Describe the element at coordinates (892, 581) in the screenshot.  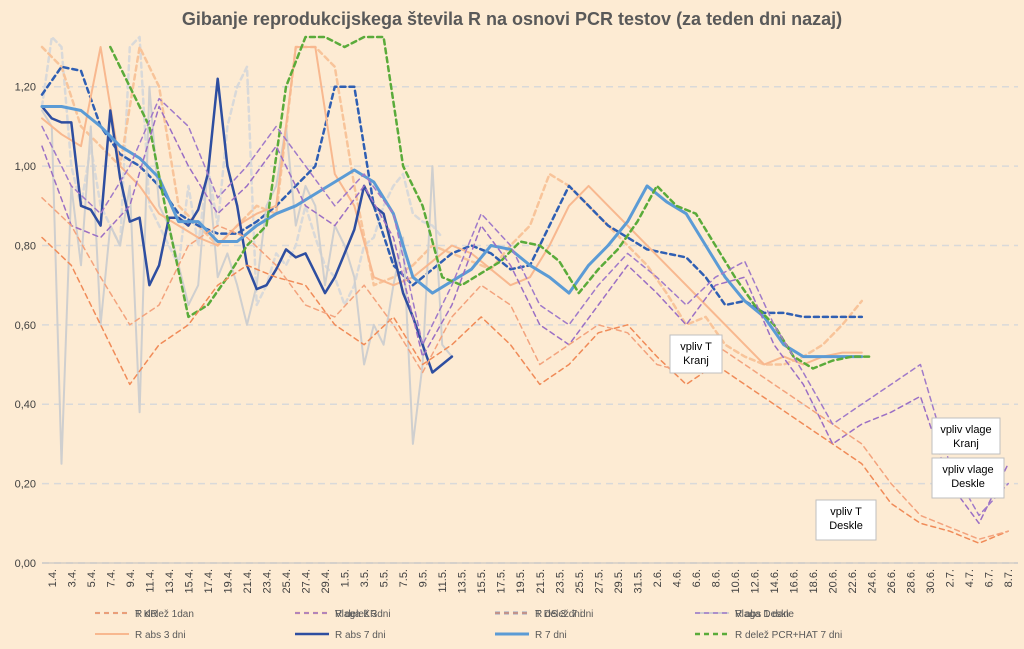
I see `x-tick-label: 26.6.` at that location.